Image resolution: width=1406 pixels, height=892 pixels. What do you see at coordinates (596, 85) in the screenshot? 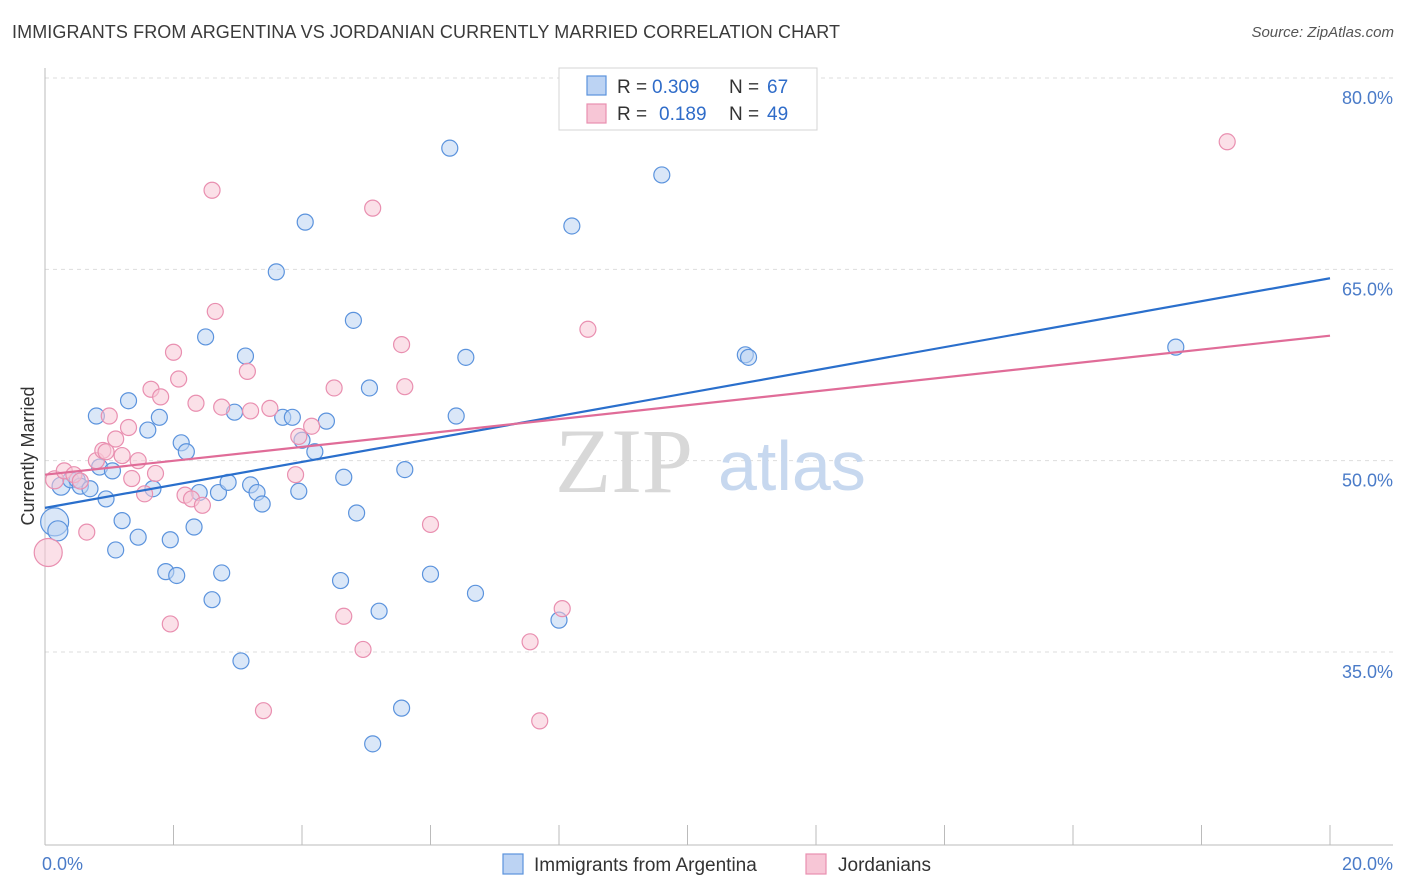
I see `legend-swatch-blue` at bounding box center [596, 85].